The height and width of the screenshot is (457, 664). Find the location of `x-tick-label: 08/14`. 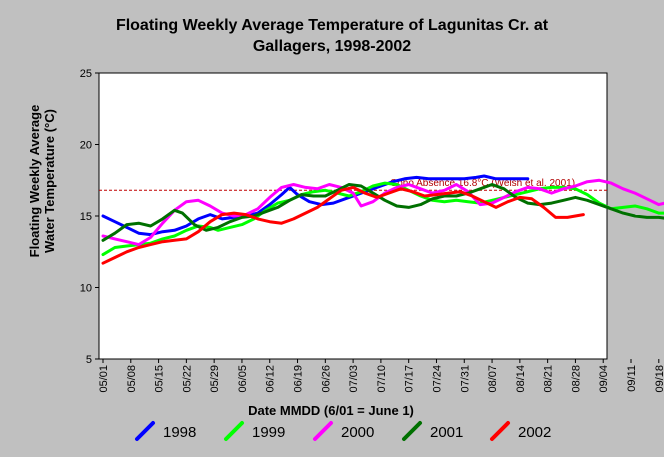

x-tick-label: 08/14 is located at coordinates (521, 379).